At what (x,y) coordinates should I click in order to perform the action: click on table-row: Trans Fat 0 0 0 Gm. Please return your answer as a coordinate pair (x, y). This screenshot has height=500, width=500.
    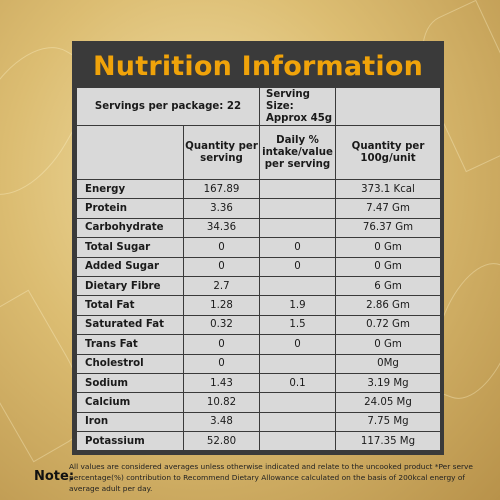
    Looking at the image, I should click on (258, 344).